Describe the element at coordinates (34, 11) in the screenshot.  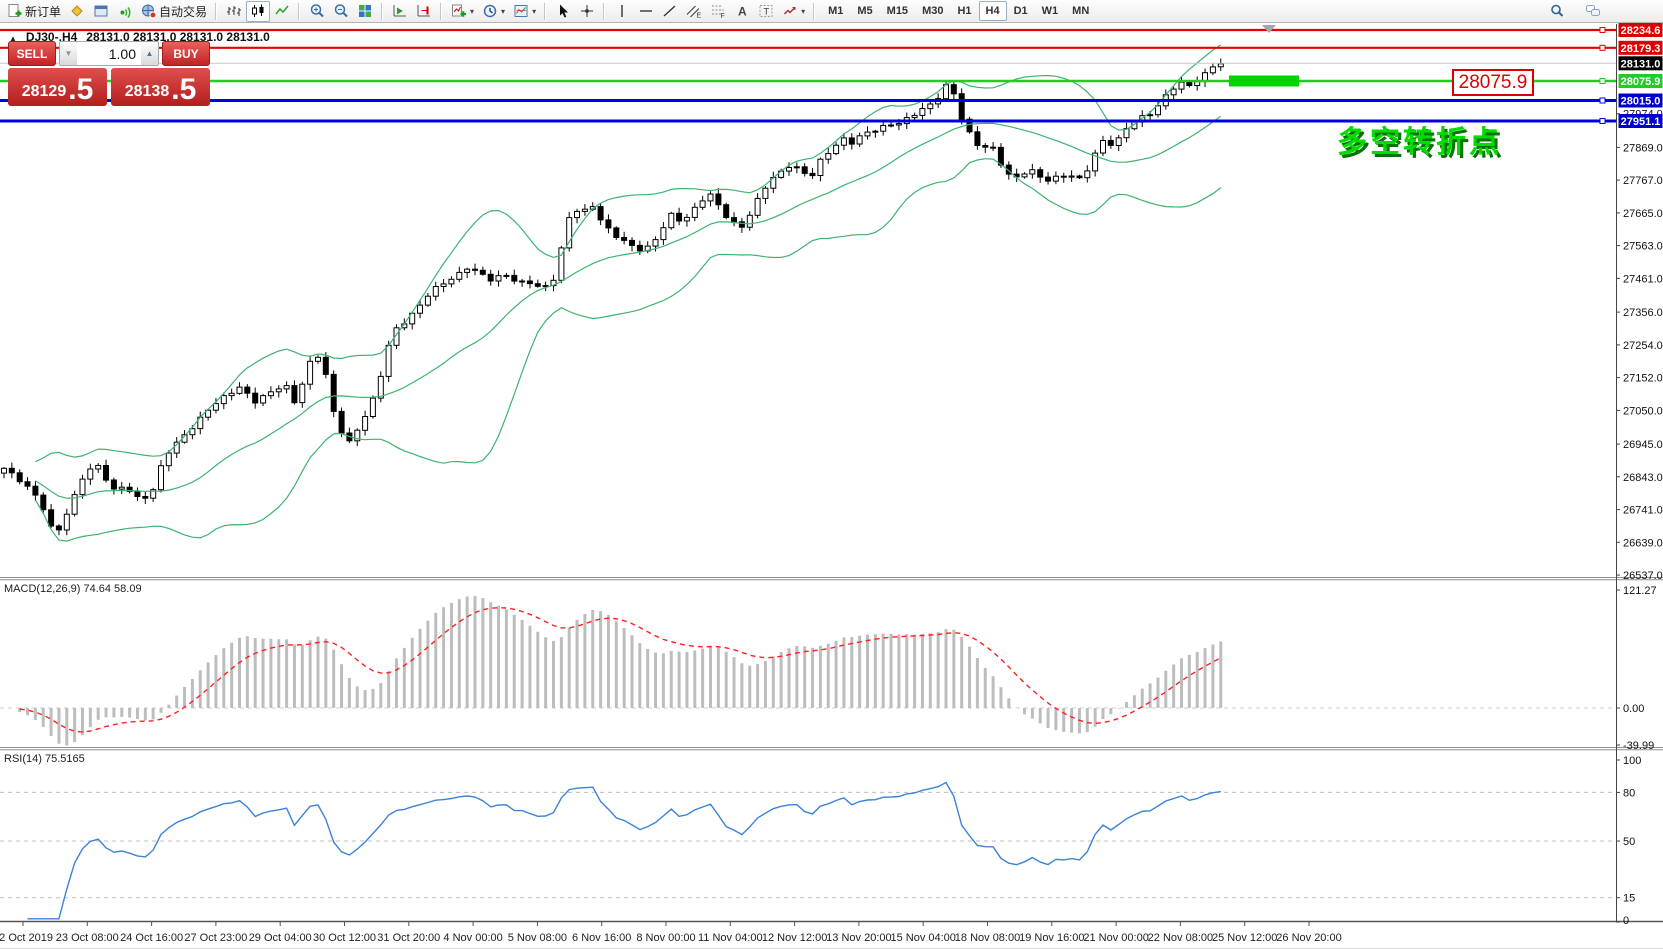
I see `new-order-button: 新订单` at that location.